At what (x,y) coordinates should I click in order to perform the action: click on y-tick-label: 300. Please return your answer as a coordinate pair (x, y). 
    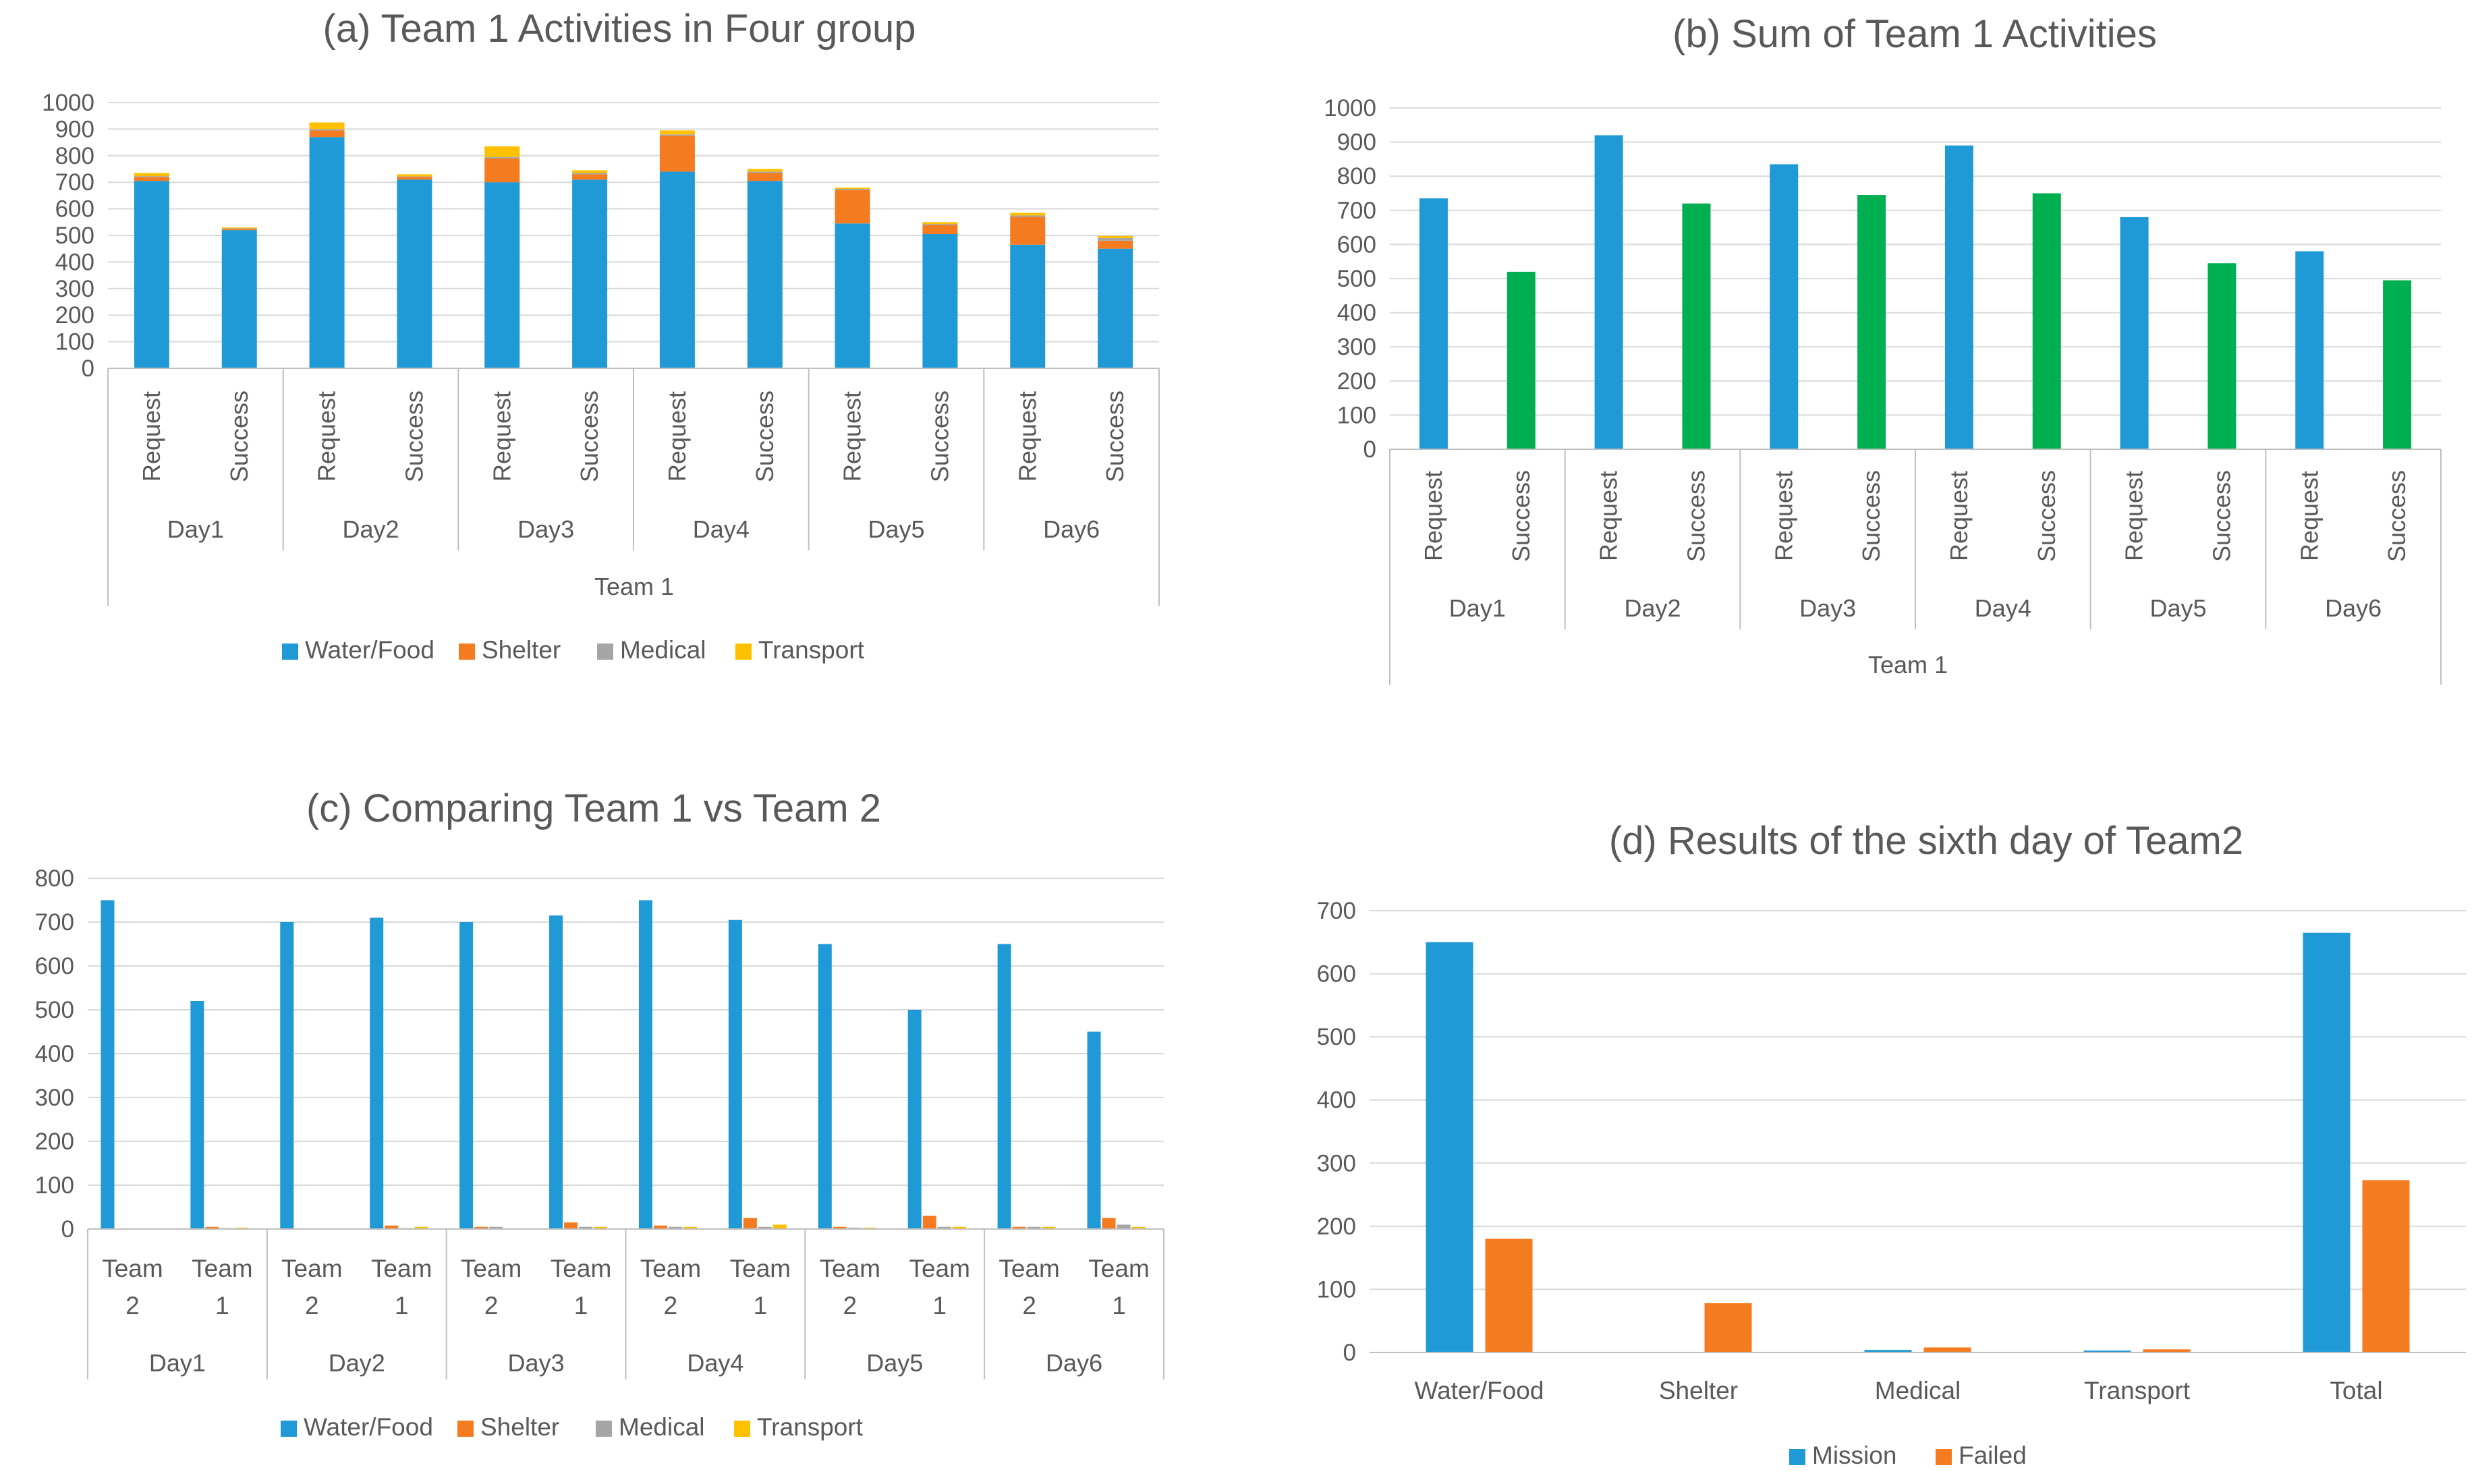
    Looking at the image, I should click on (1356, 347).